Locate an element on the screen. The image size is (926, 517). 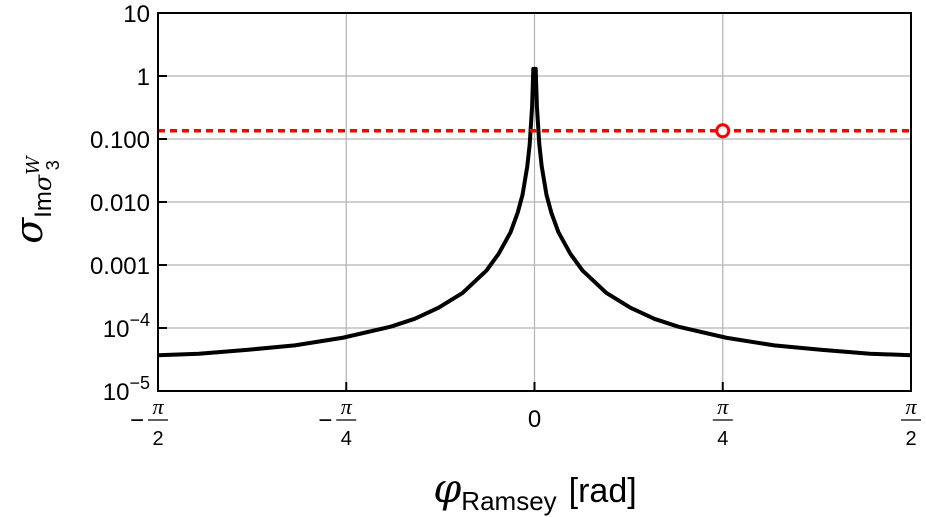
y-tick-label-1: 10⁻⁴ is located at coordinates (126, 326).